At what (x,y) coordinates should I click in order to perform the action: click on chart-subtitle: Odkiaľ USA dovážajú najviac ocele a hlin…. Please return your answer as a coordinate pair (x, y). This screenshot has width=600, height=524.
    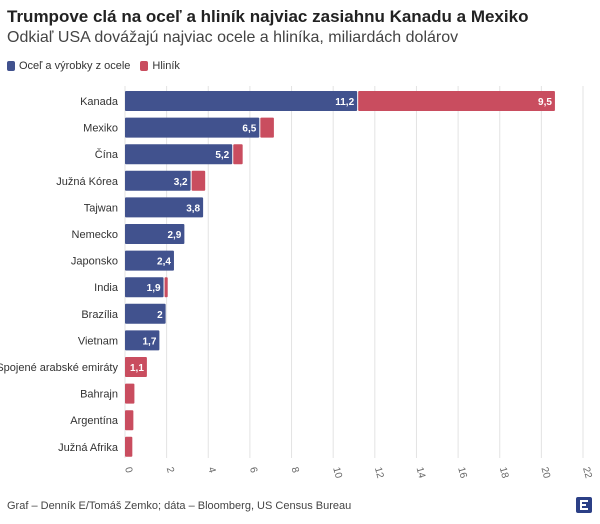
    Looking at the image, I should click on (233, 37).